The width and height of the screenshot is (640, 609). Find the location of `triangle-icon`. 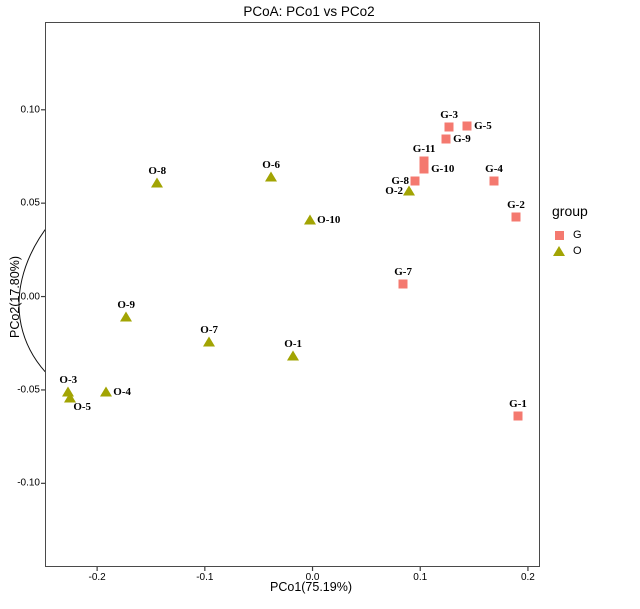

triangle-icon is located at coordinates (559, 251).